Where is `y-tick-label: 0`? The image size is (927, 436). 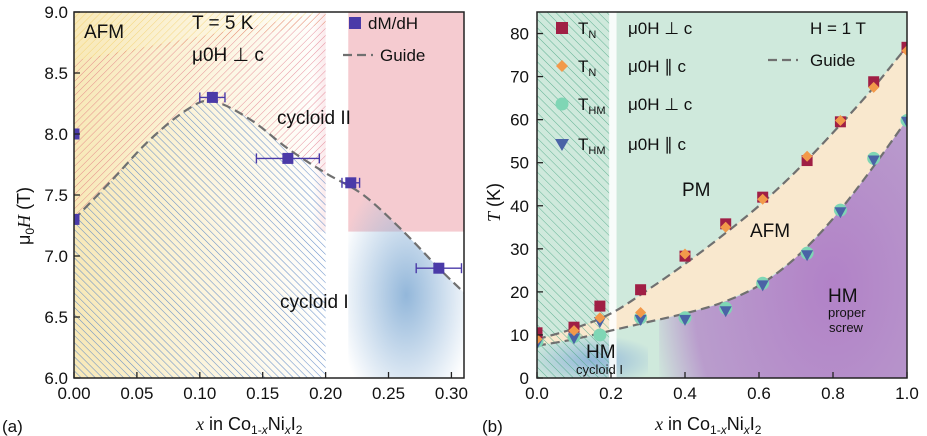
y-tick-label: 0 is located at coordinates (524, 378).